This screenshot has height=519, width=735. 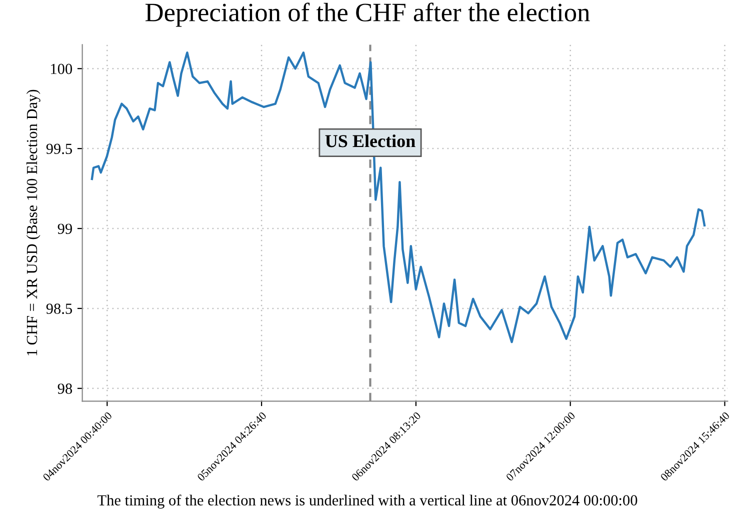 What do you see at coordinates (65, 229) in the screenshot?
I see `y-tick-label: 99` at bounding box center [65, 229].